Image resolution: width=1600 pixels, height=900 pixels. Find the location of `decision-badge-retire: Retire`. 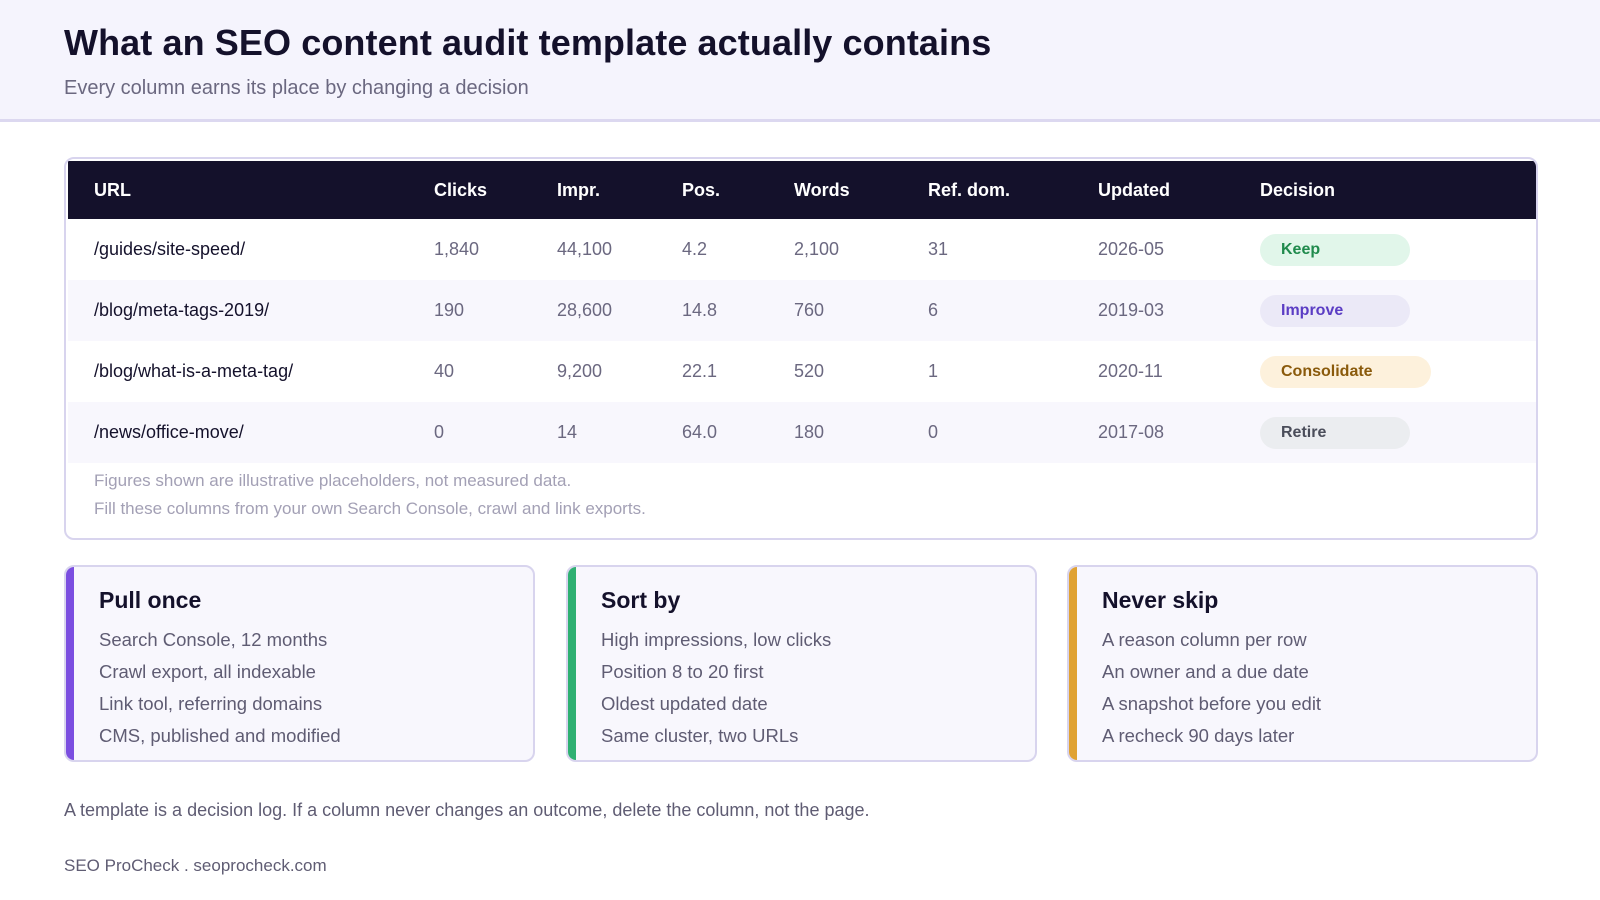

decision-badge-retire: Retire is located at coordinates (1335, 433).